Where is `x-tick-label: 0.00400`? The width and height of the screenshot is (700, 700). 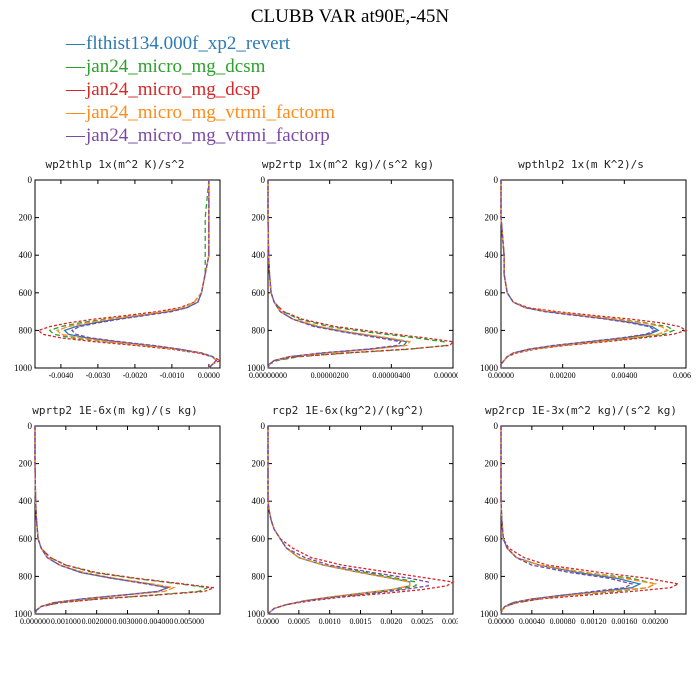 x-tick-label: 0.00400 is located at coordinates (624, 374).